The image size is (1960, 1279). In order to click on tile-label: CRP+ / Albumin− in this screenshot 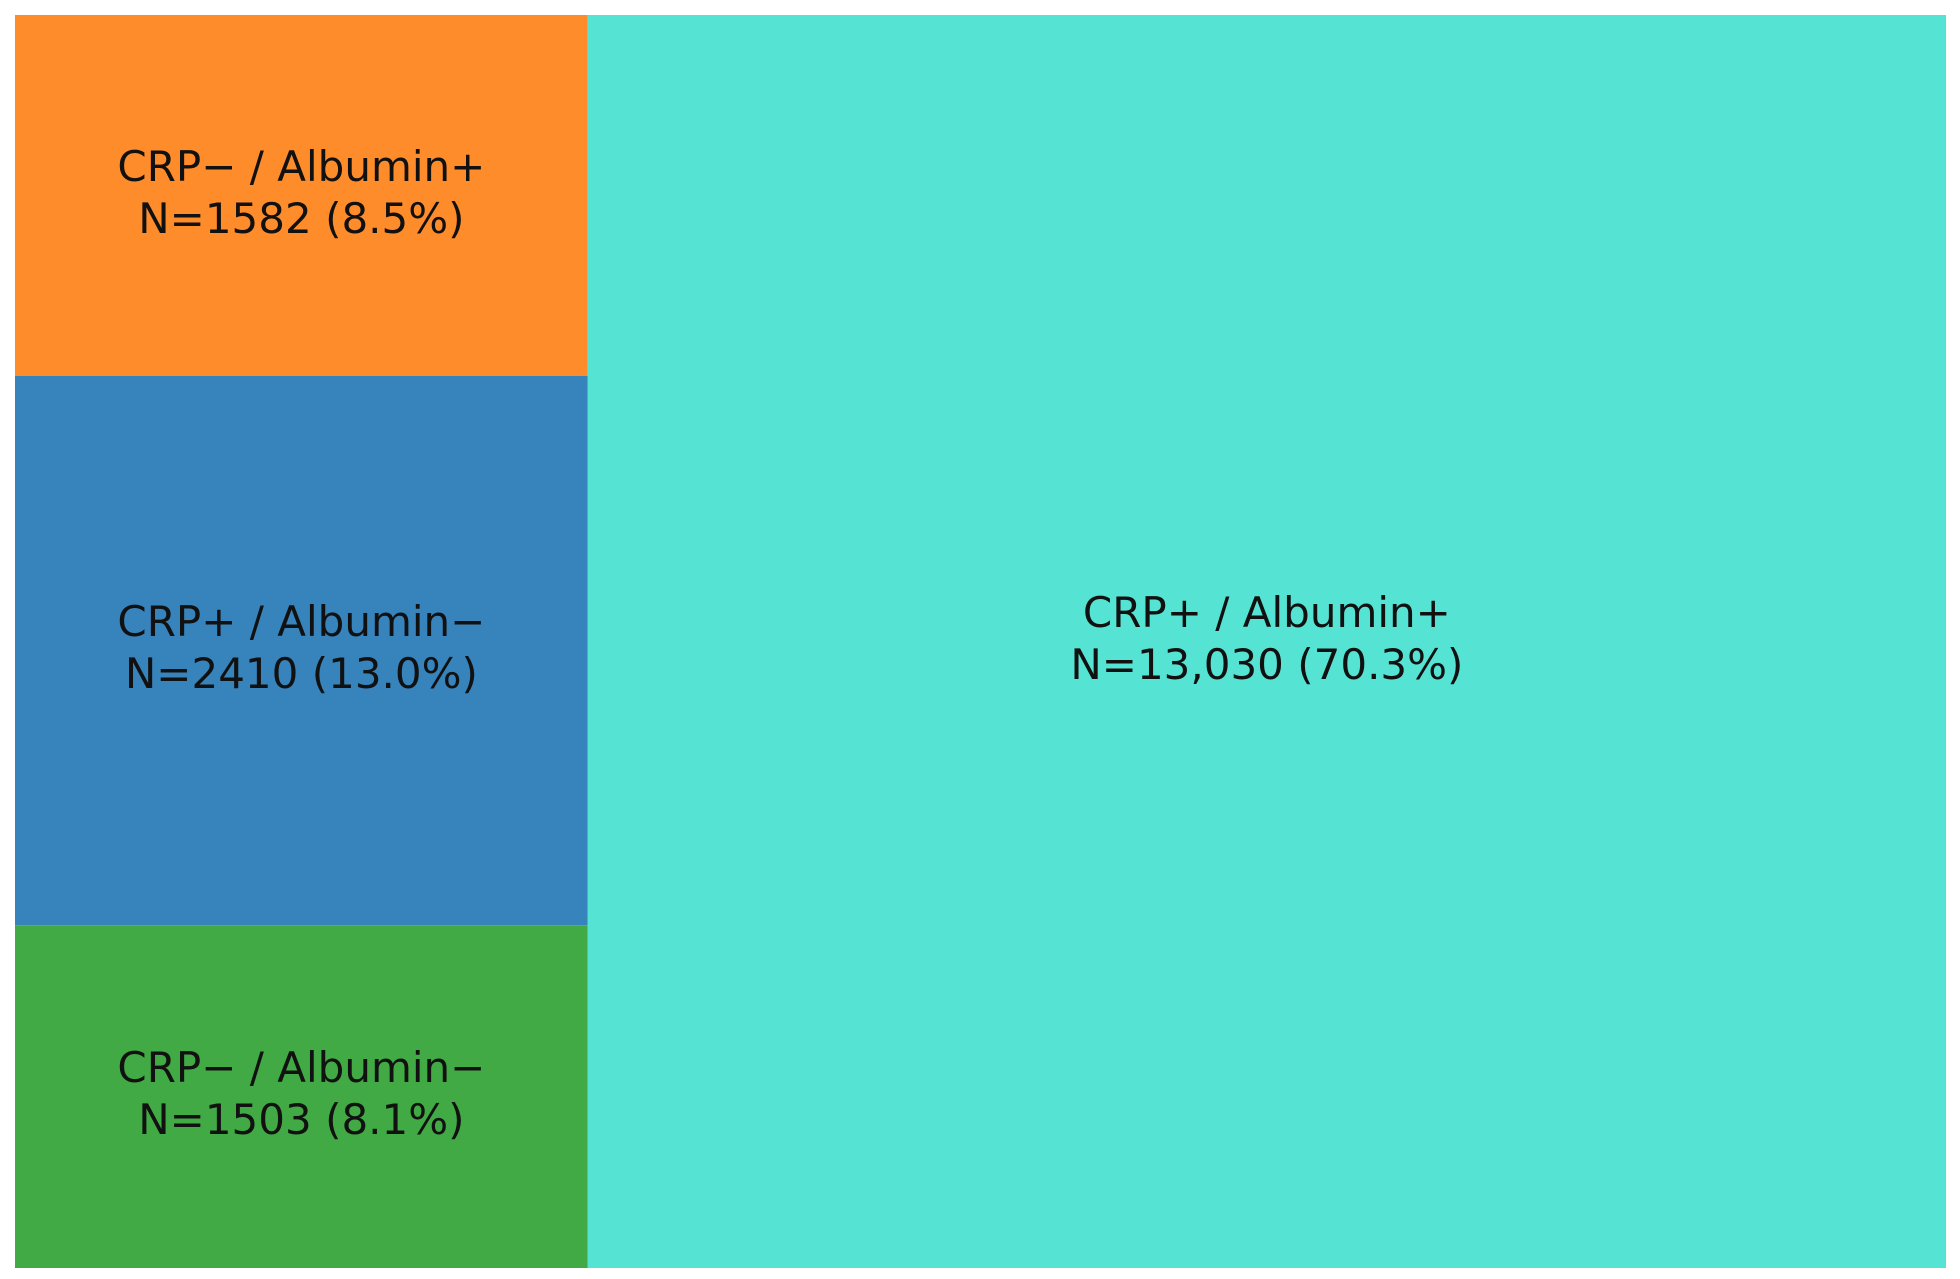, I will do `click(301, 621)`.